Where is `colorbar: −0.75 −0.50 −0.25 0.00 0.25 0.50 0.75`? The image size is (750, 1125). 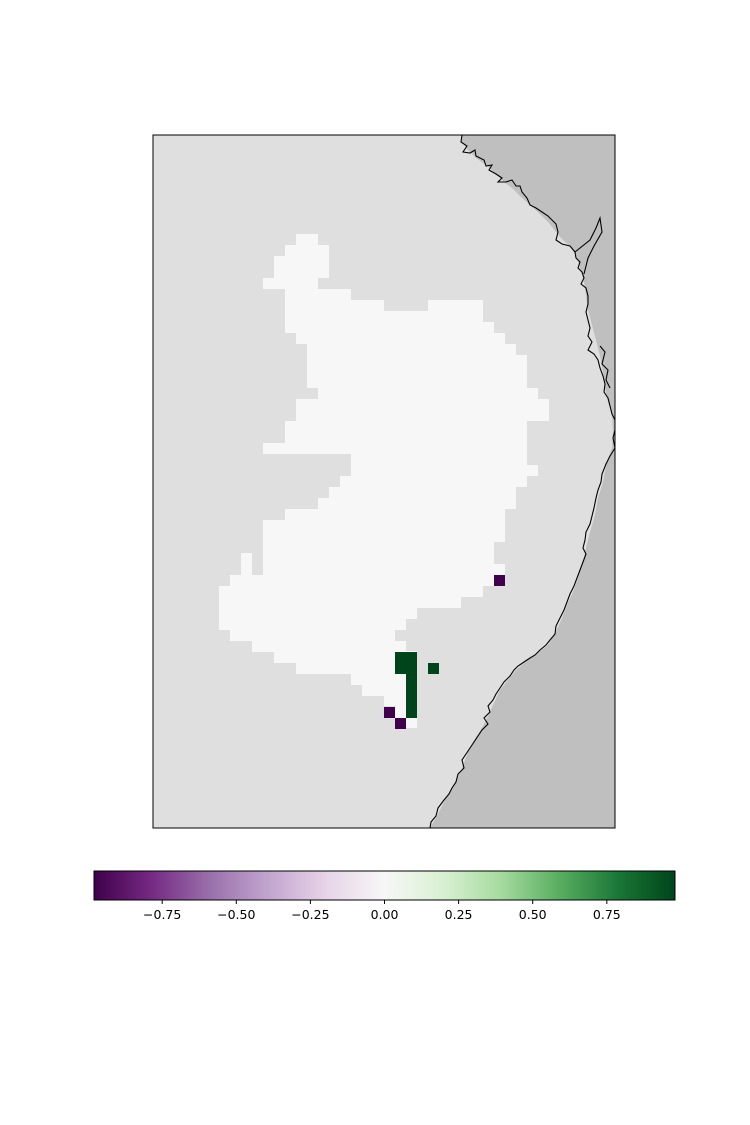 colorbar: −0.75 −0.50 −0.25 0.00 0.25 0.50 0.75 is located at coordinates (384, 896).